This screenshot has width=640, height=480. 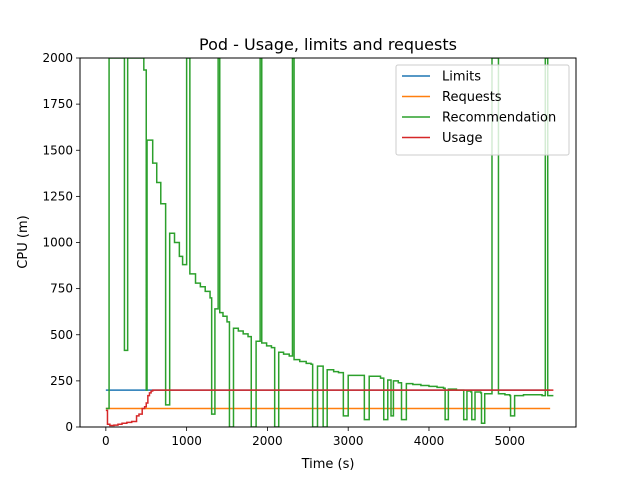 I want to click on y-tick-label: 1750, so click(x=57, y=104).